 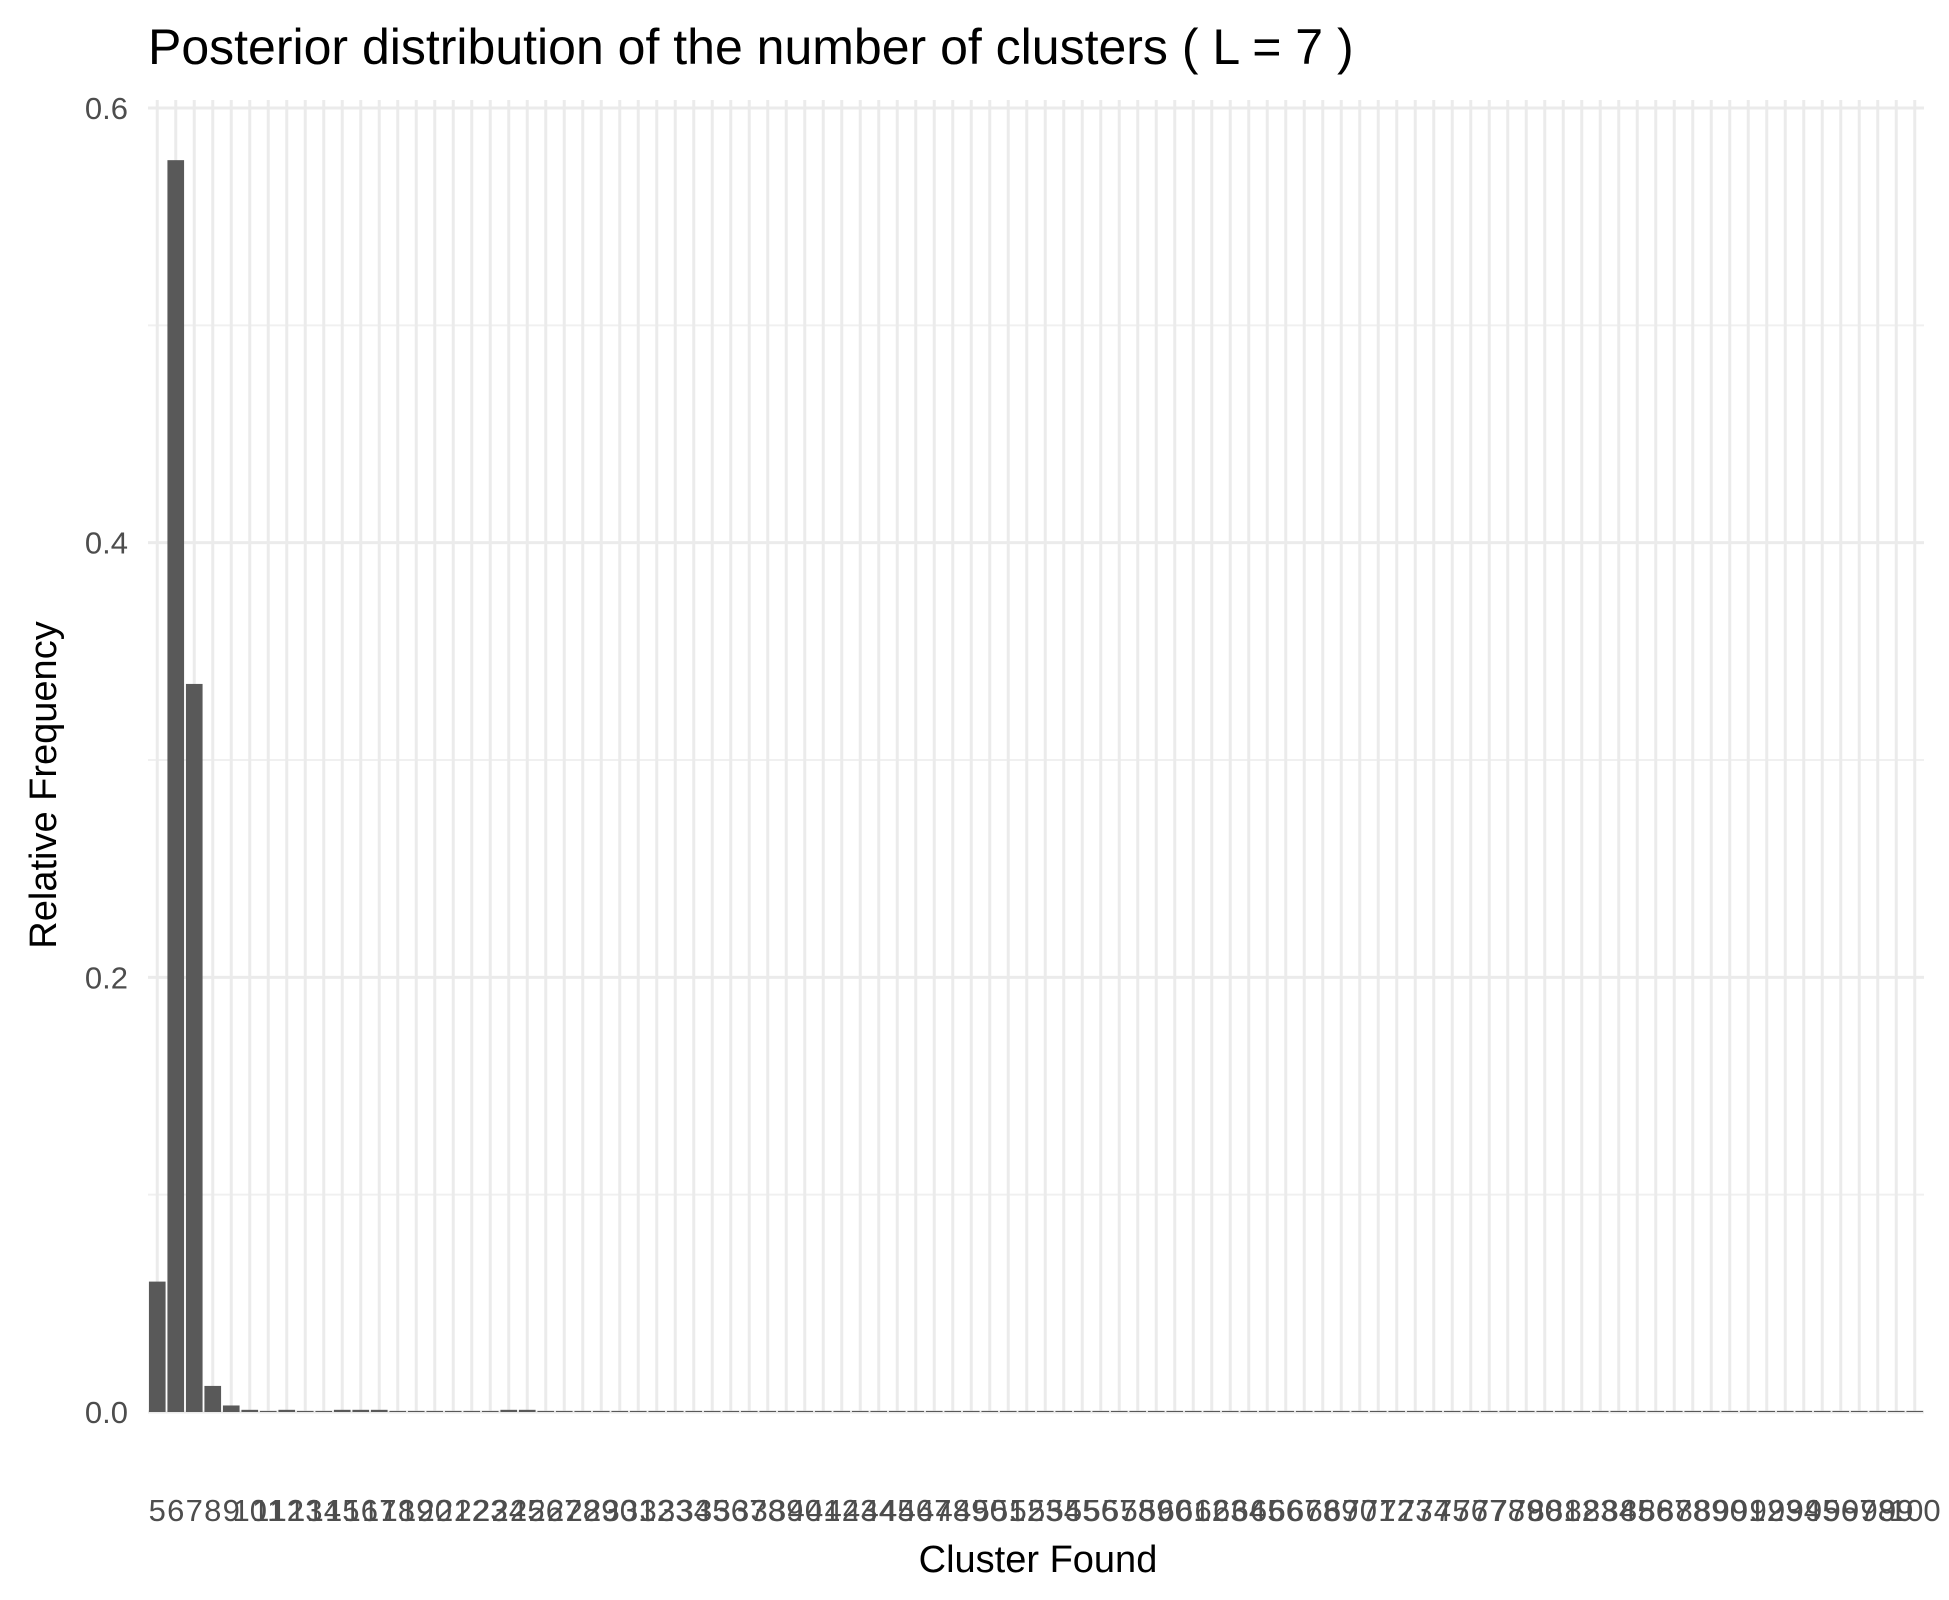 What do you see at coordinates (1748, 1510) in the screenshot?
I see `x-tick-label: 91` at bounding box center [1748, 1510].